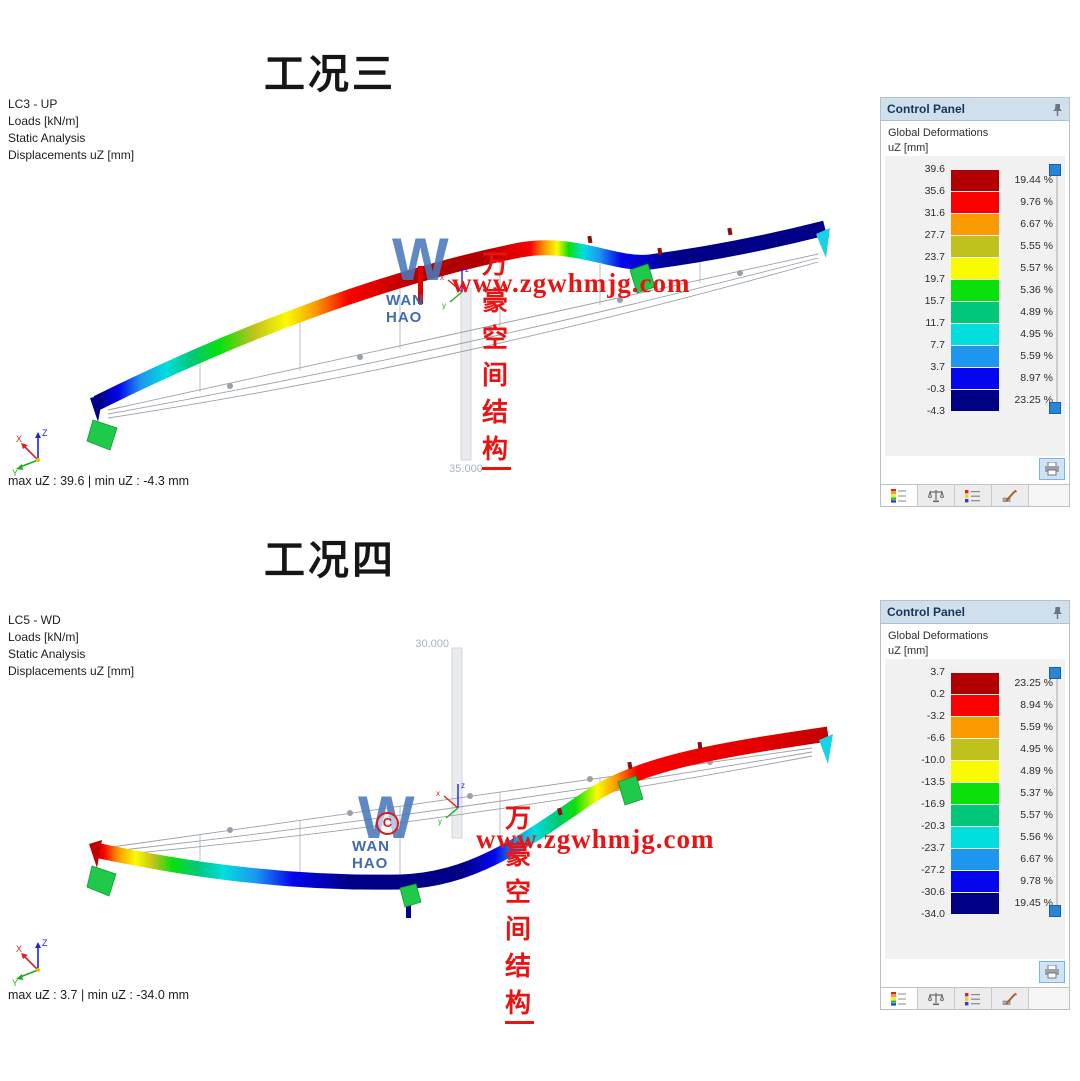 This screenshot has width=1080, height=1081. What do you see at coordinates (934, 279) in the screenshot?
I see `legend-value: 19.7` at bounding box center [934, 279].